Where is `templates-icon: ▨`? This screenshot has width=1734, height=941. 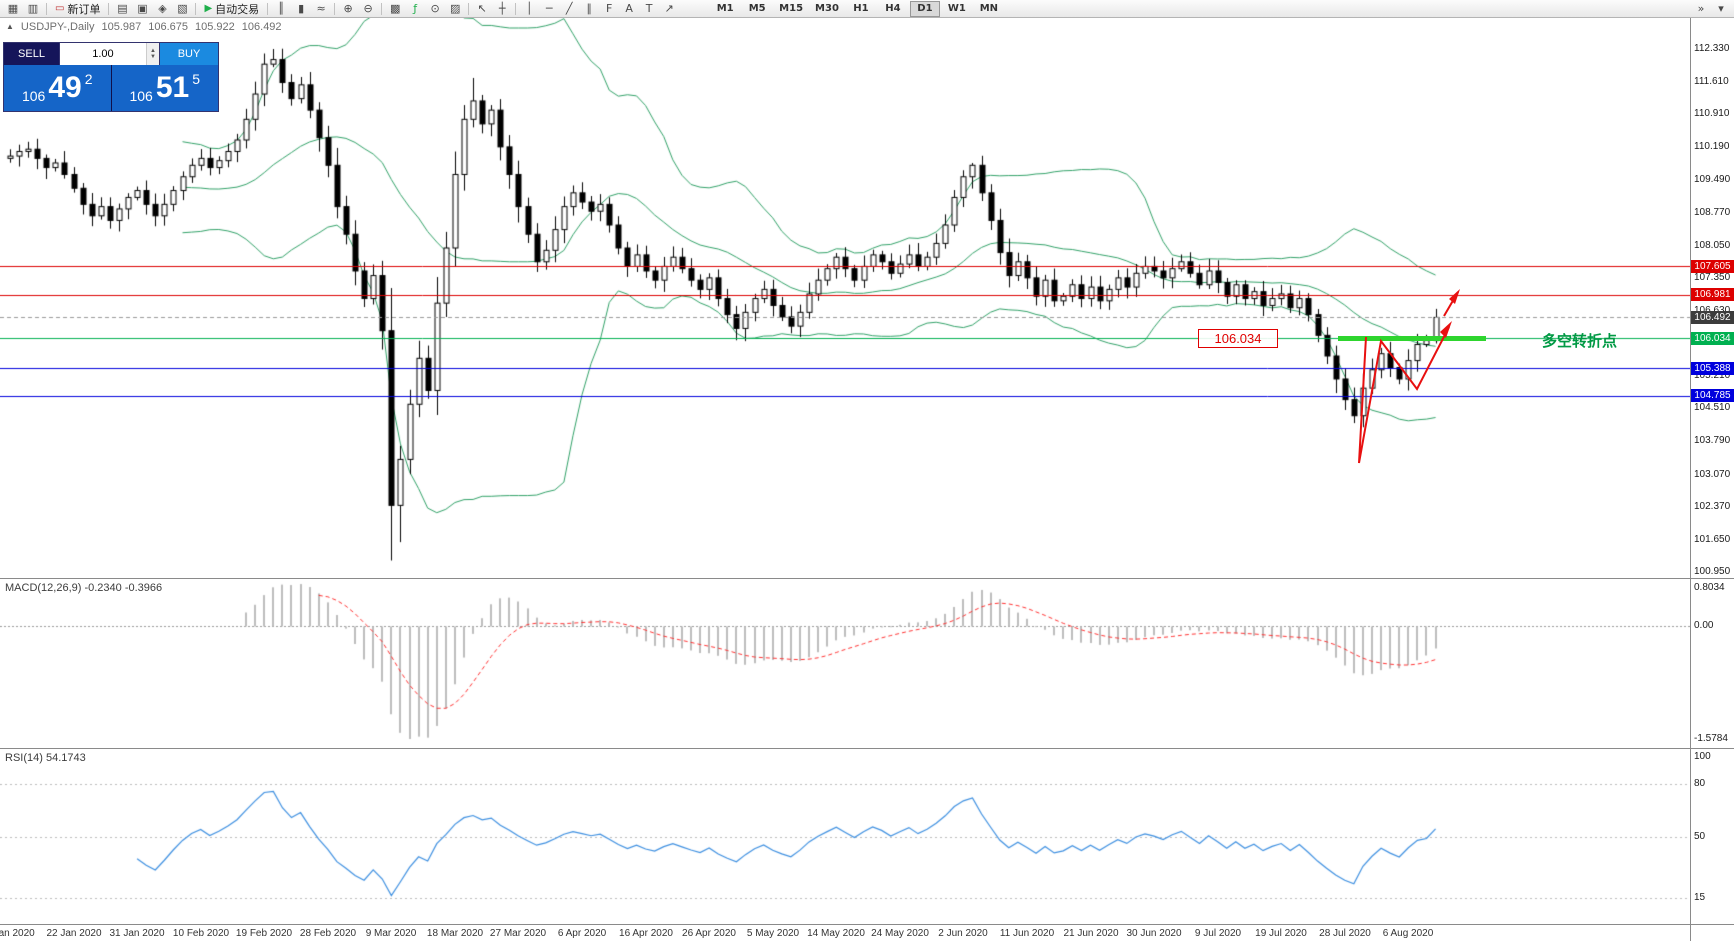
templates-icon: ▨ is located at coordinates (455, 8).